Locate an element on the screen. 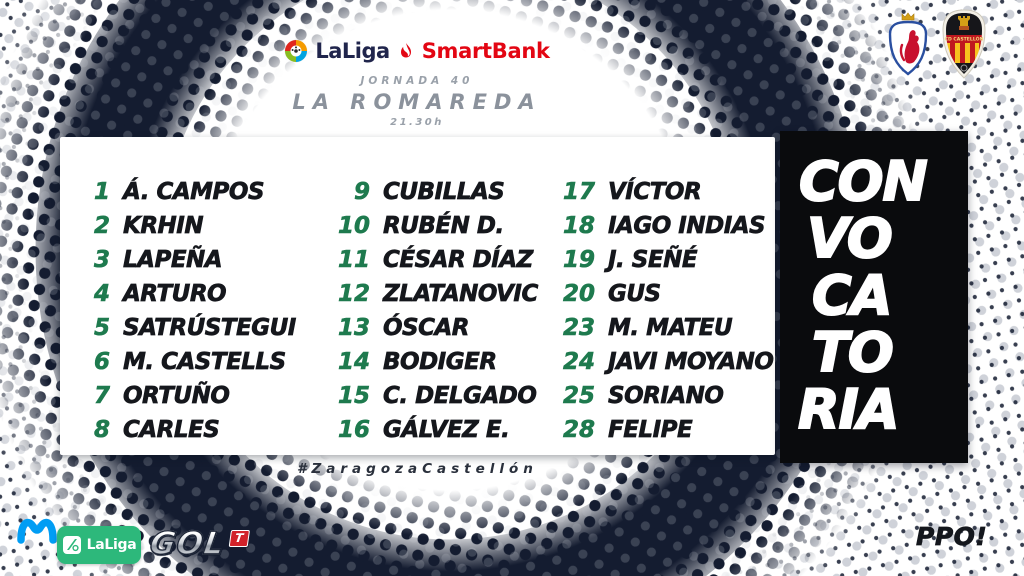 The width and height of the screenshot is (1024, 576). laliga-smartbank-logo: LaLiga SmartBank is located at coordinates (417, 51).